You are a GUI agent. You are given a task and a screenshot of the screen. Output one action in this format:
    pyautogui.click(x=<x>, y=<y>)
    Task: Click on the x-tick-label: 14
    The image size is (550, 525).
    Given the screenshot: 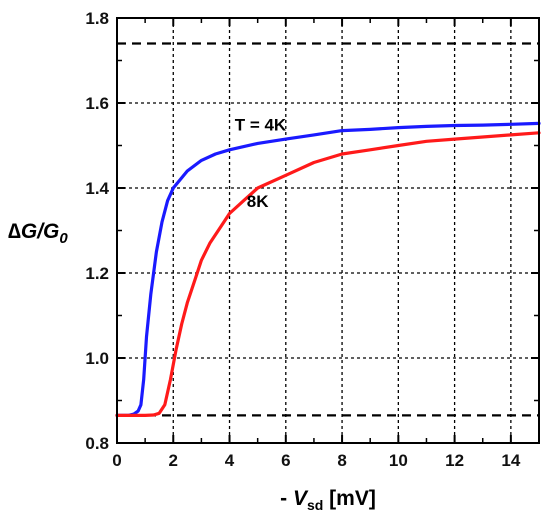 What is the action you would take?
    pyautogui.click(x=510, y=460)
    